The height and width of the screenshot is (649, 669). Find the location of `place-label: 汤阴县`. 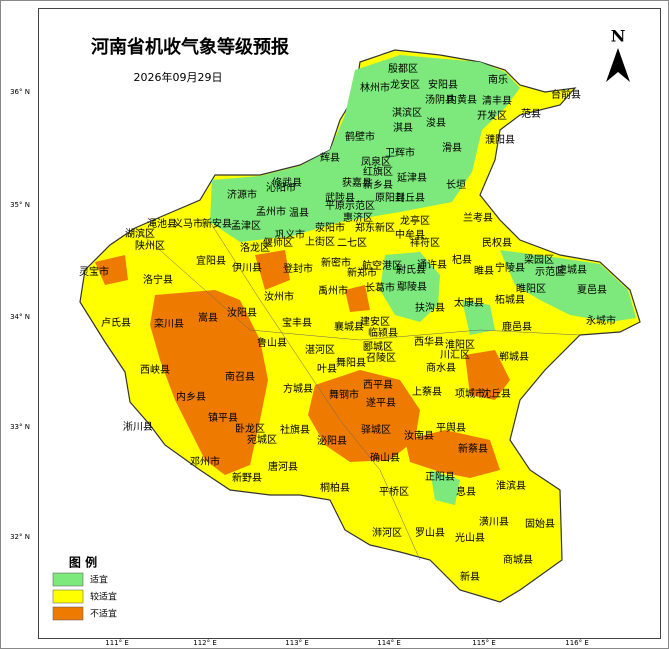

place-label: 汤阴县 is located at coordinates (440, 99).